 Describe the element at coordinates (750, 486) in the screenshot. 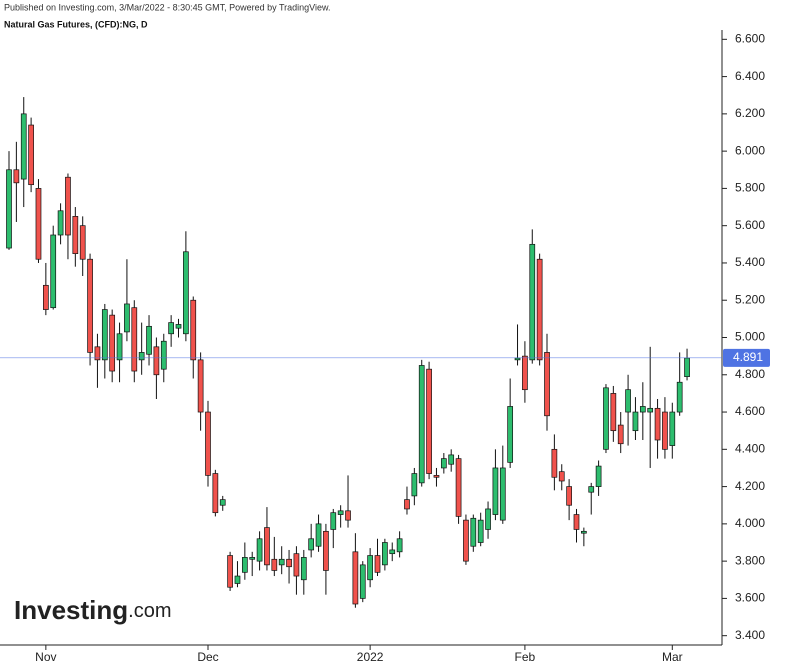

I see `y-tick-label: 4.200` at that location.